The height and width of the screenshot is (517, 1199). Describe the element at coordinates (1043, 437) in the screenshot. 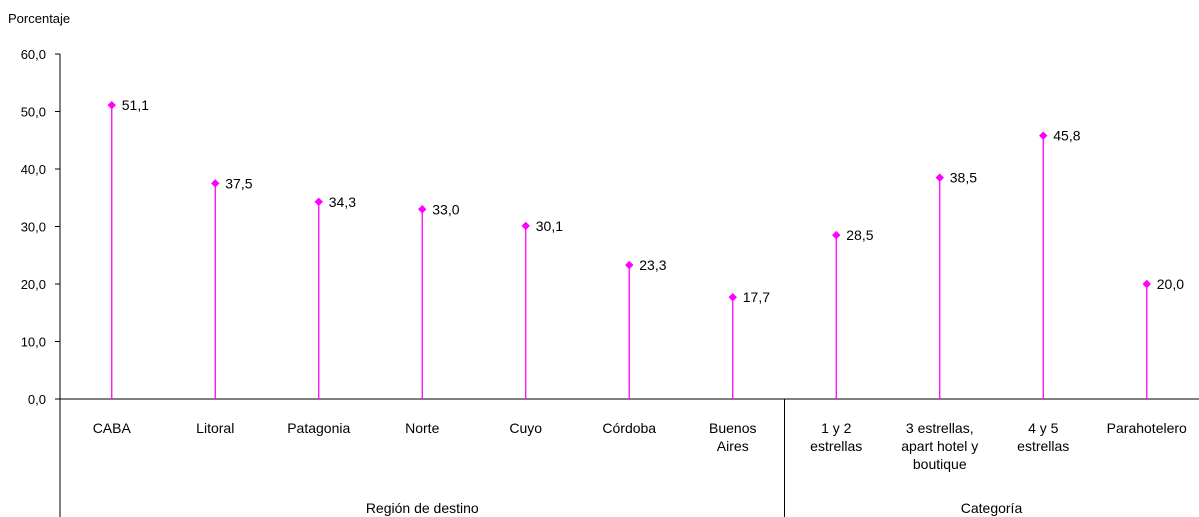

I see `x-category-label: 4 y 5 estrellas` at that location.